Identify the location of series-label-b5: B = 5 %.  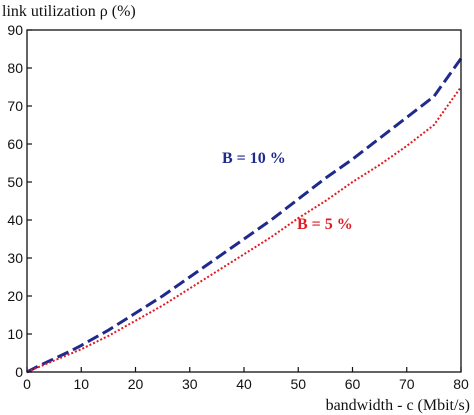
(325, 224).